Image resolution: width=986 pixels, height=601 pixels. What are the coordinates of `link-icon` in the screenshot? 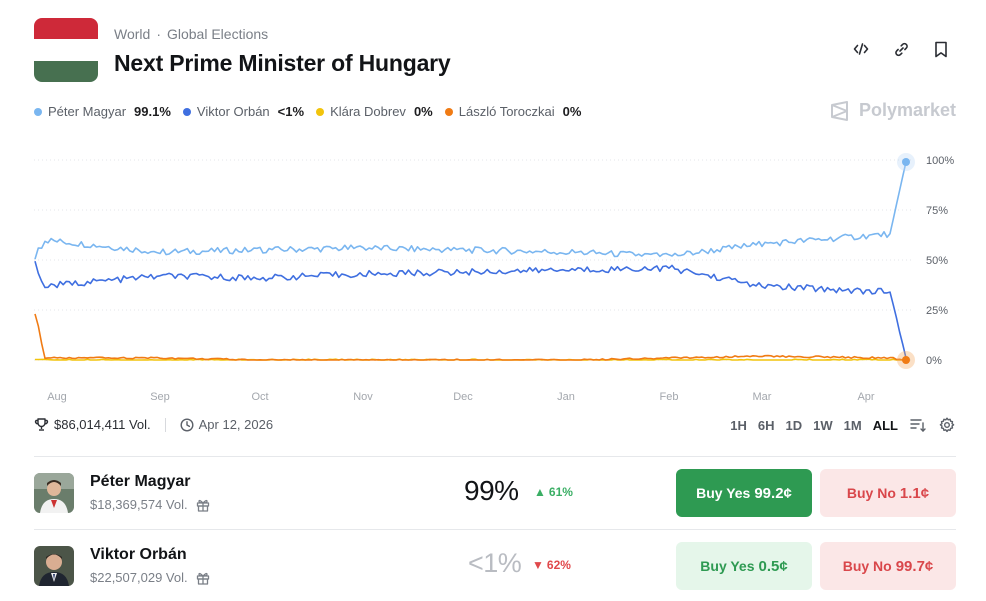 It's located at (901, 49).